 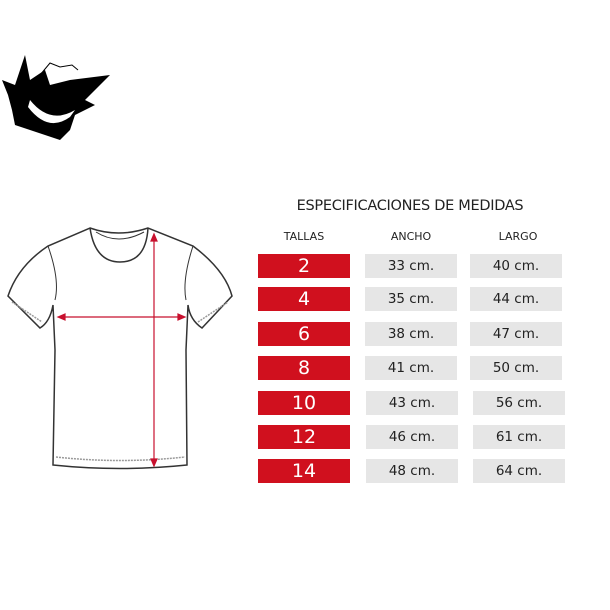 I want to click on length-cell: 50 cm., so click(x=516, y=368).